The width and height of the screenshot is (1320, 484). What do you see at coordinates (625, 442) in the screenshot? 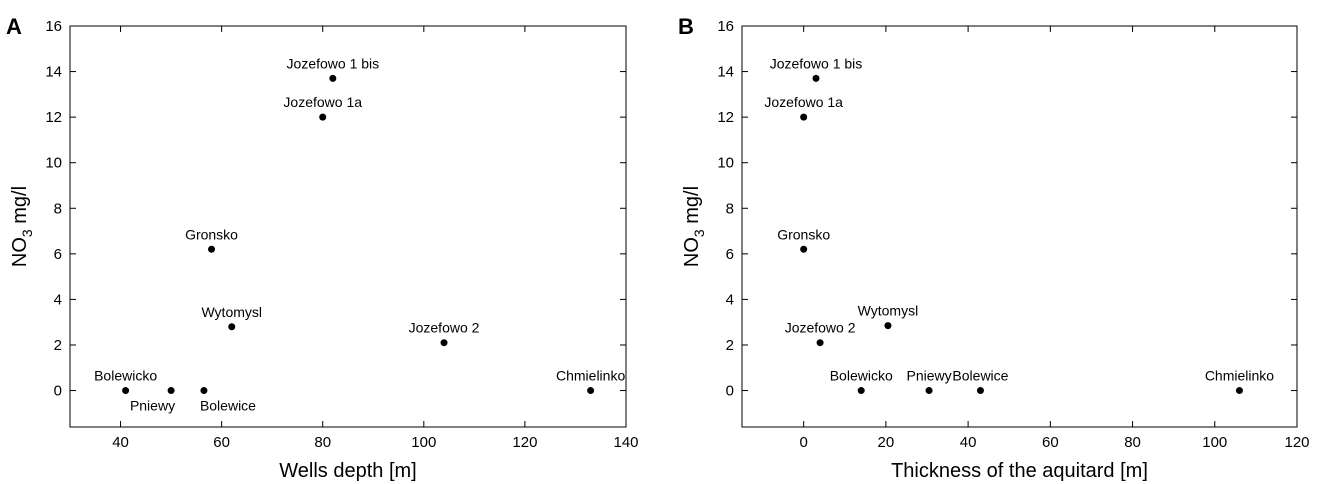
I see `x-tick-label: 140` at bounding box center [625, 442].